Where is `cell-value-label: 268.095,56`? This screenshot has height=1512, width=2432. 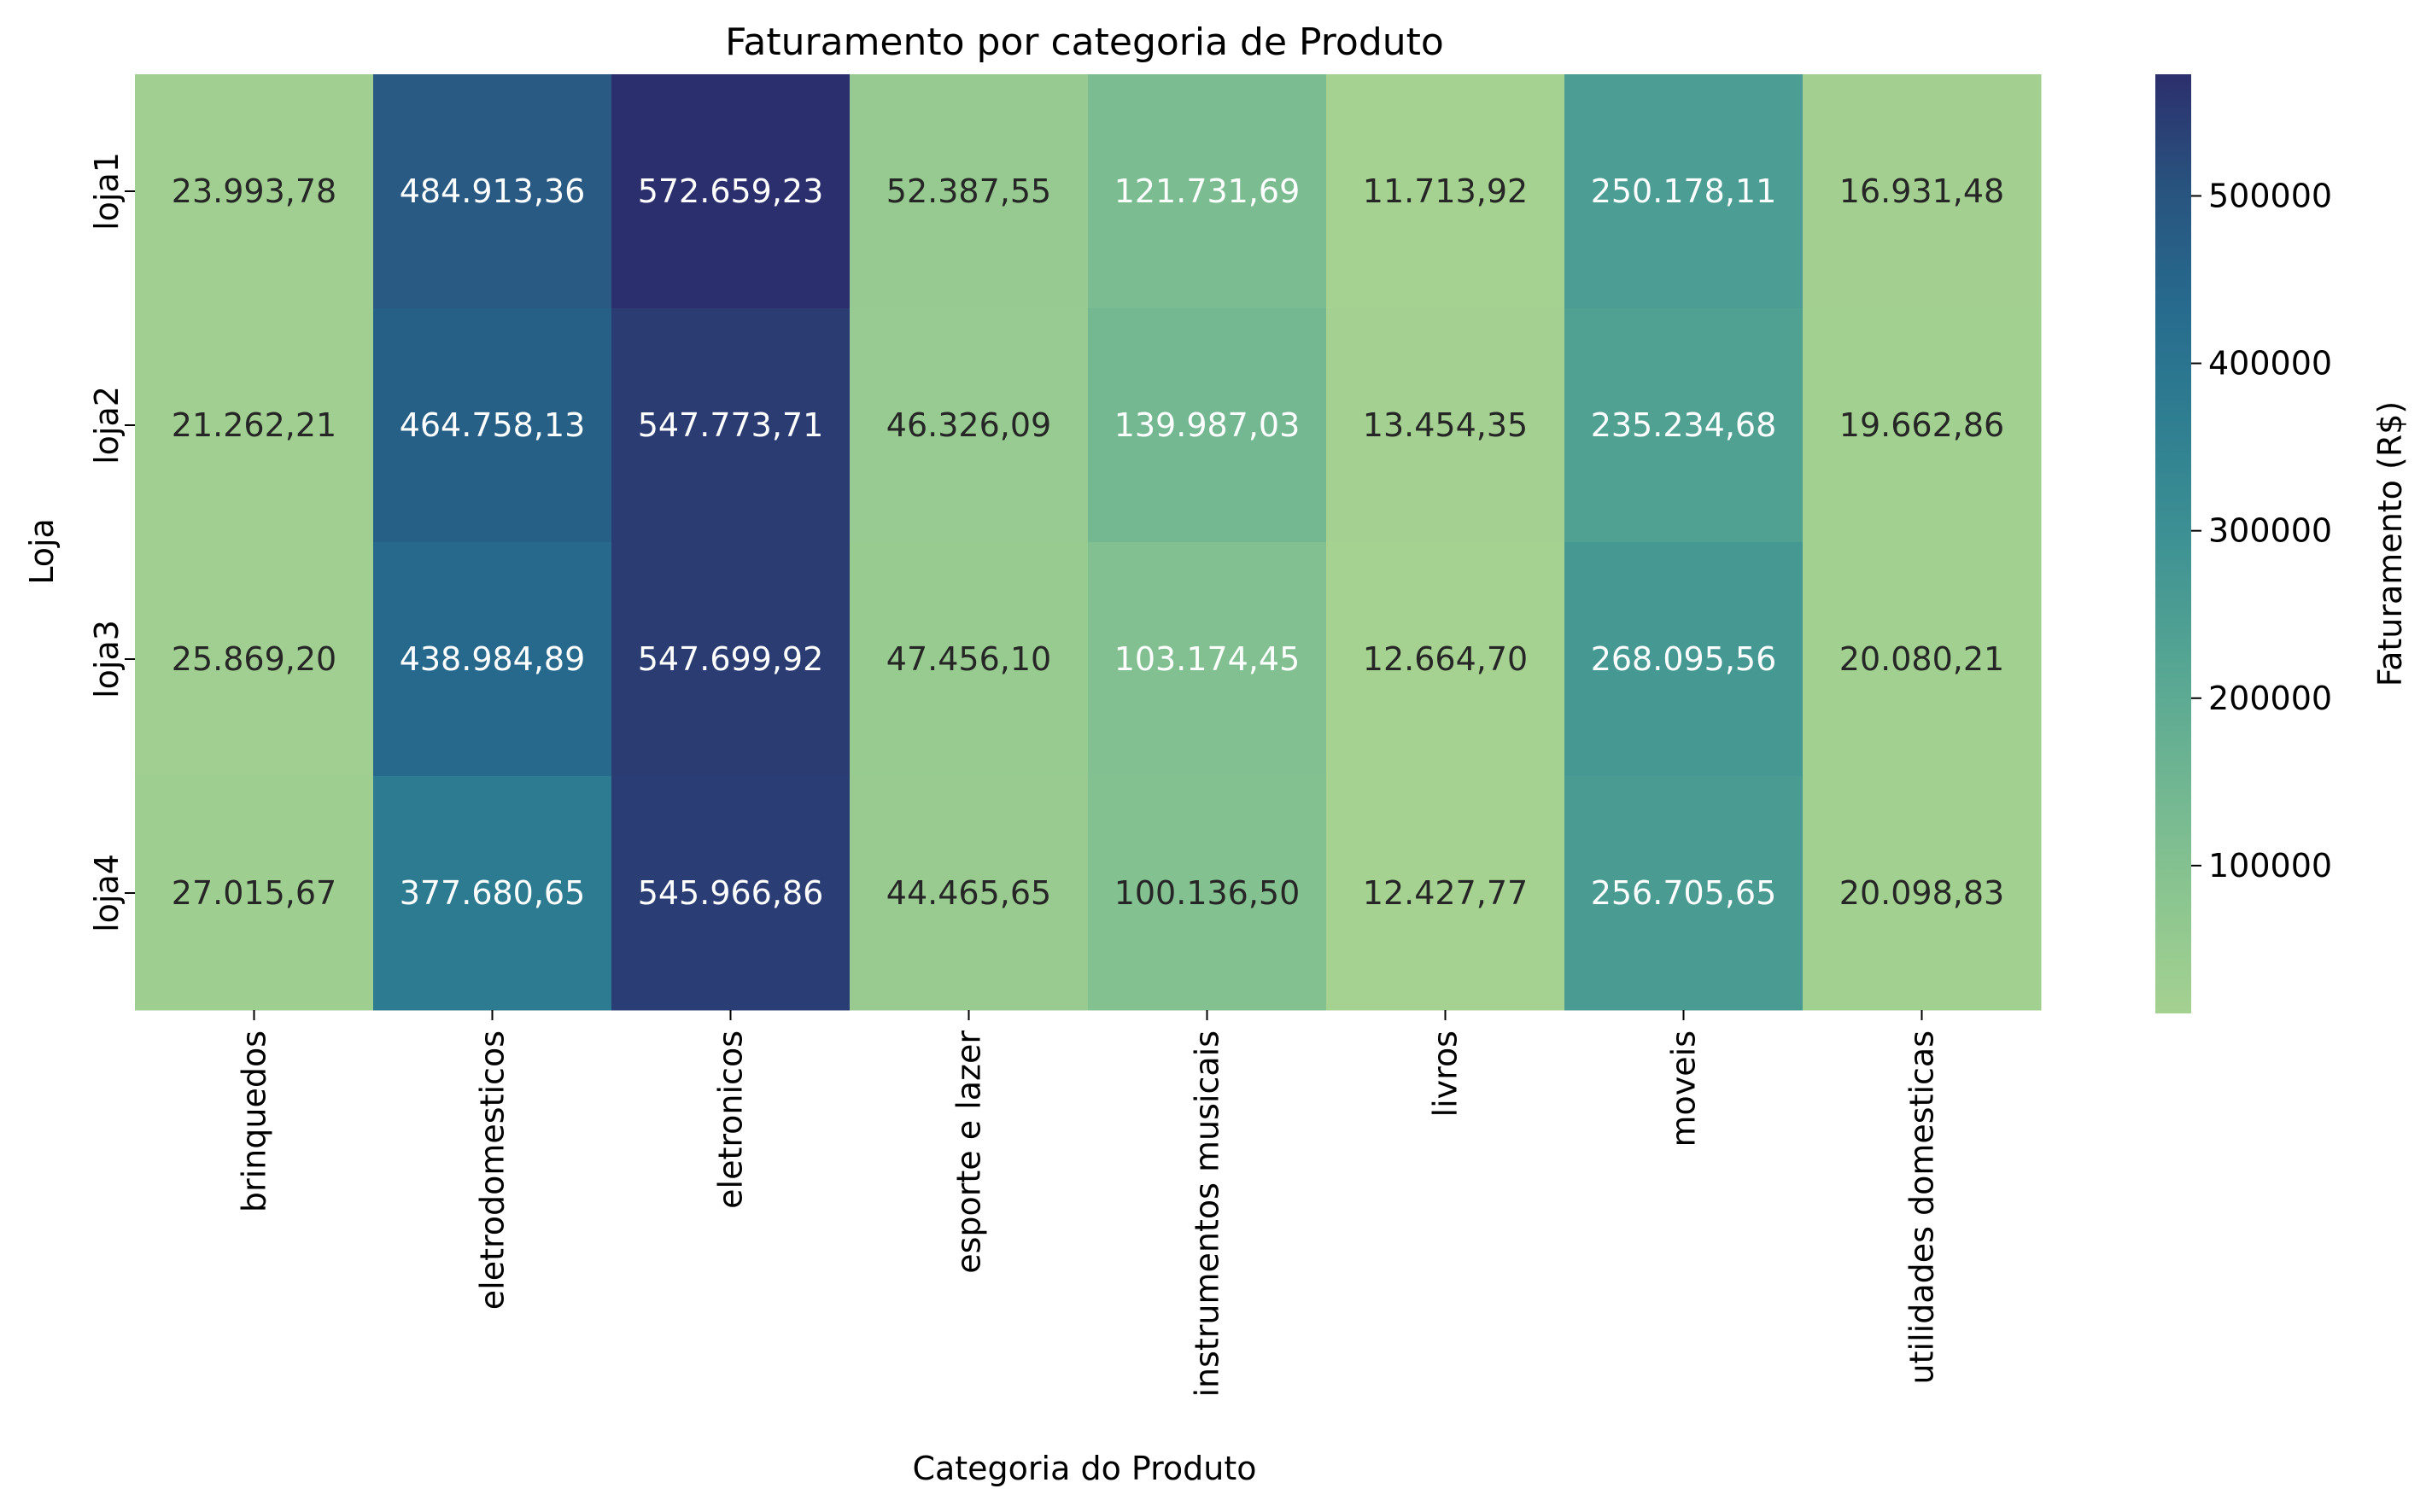 cell-value-label: 268.095,56 is located at coordinates (1684, 659).